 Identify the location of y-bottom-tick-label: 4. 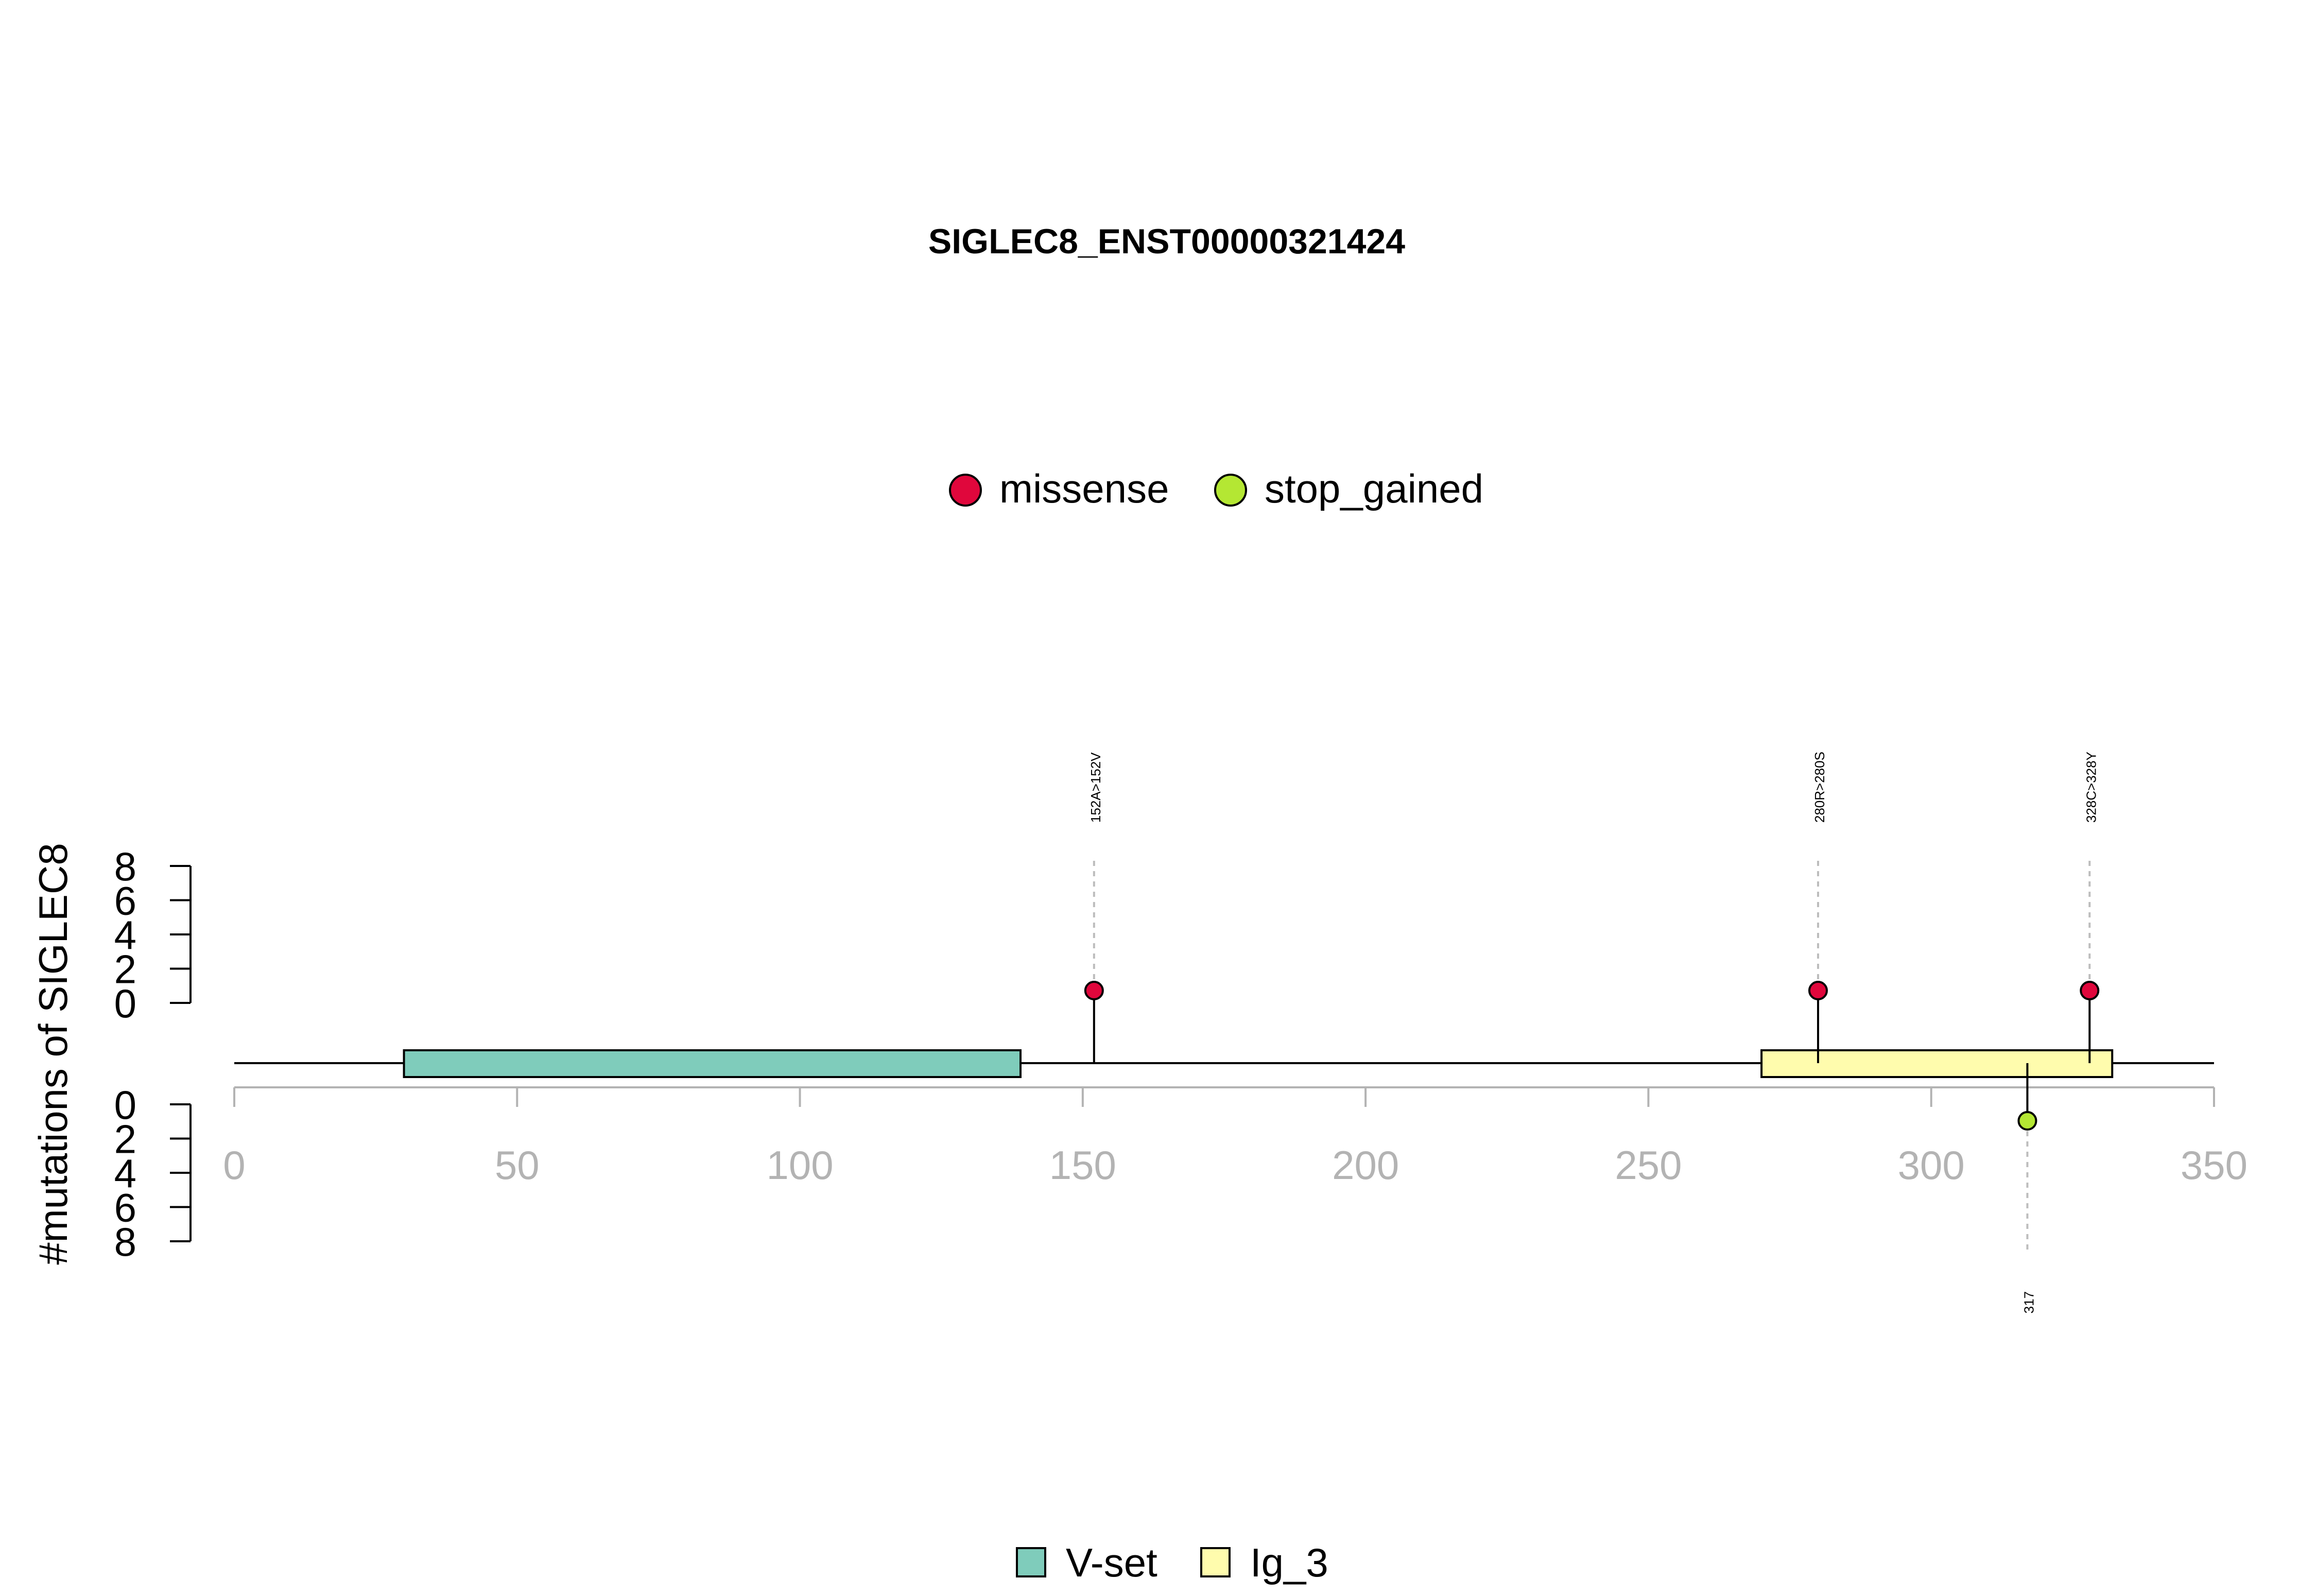
(125, 1173).